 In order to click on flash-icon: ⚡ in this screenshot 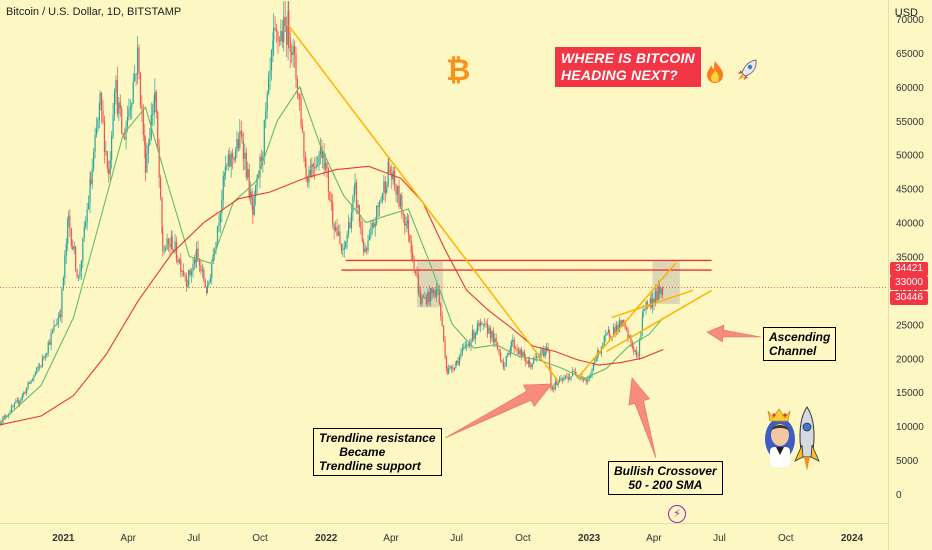, I will do `click(677, 514)`.